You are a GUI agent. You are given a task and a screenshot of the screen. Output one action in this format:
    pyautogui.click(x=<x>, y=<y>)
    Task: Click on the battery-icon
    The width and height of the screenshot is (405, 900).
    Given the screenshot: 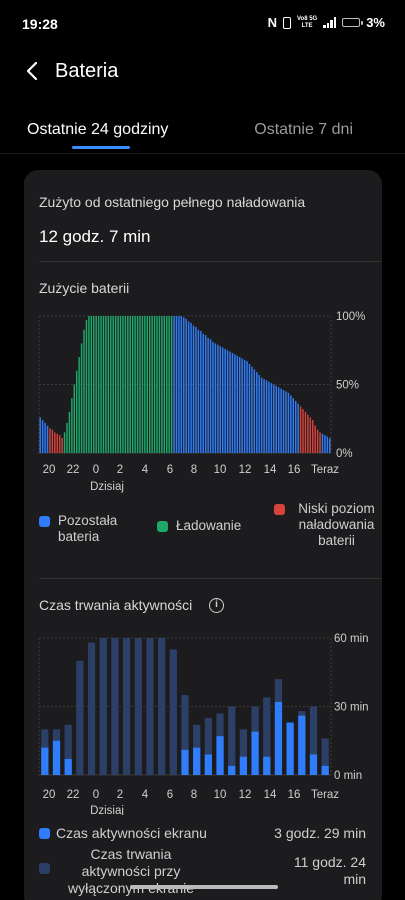 What is the action you would take?
    pyautogui.click(x=353, y=22)
    